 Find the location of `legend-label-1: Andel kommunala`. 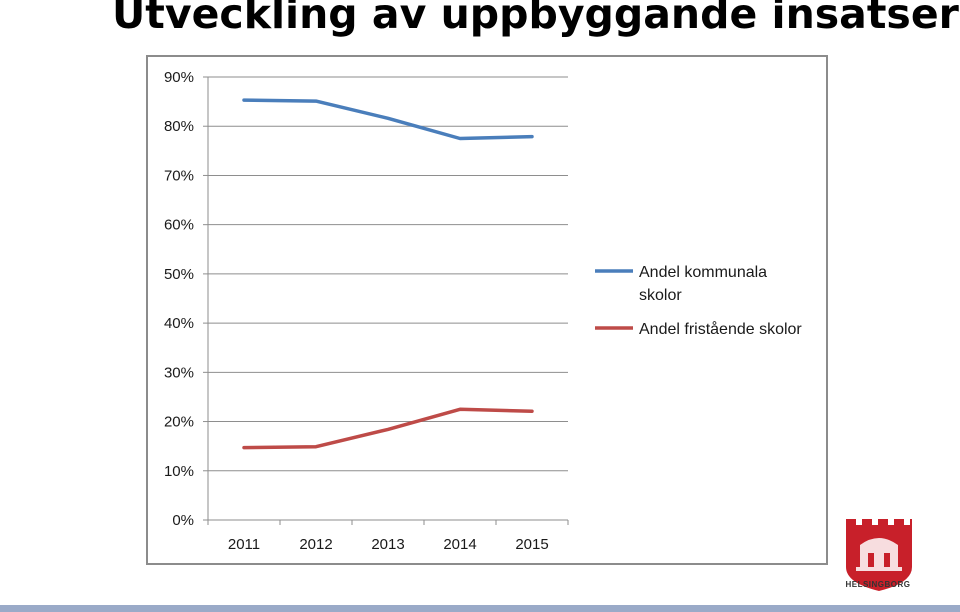

legend-label-1: Andel kommunala is located at coordinates (703, 272).